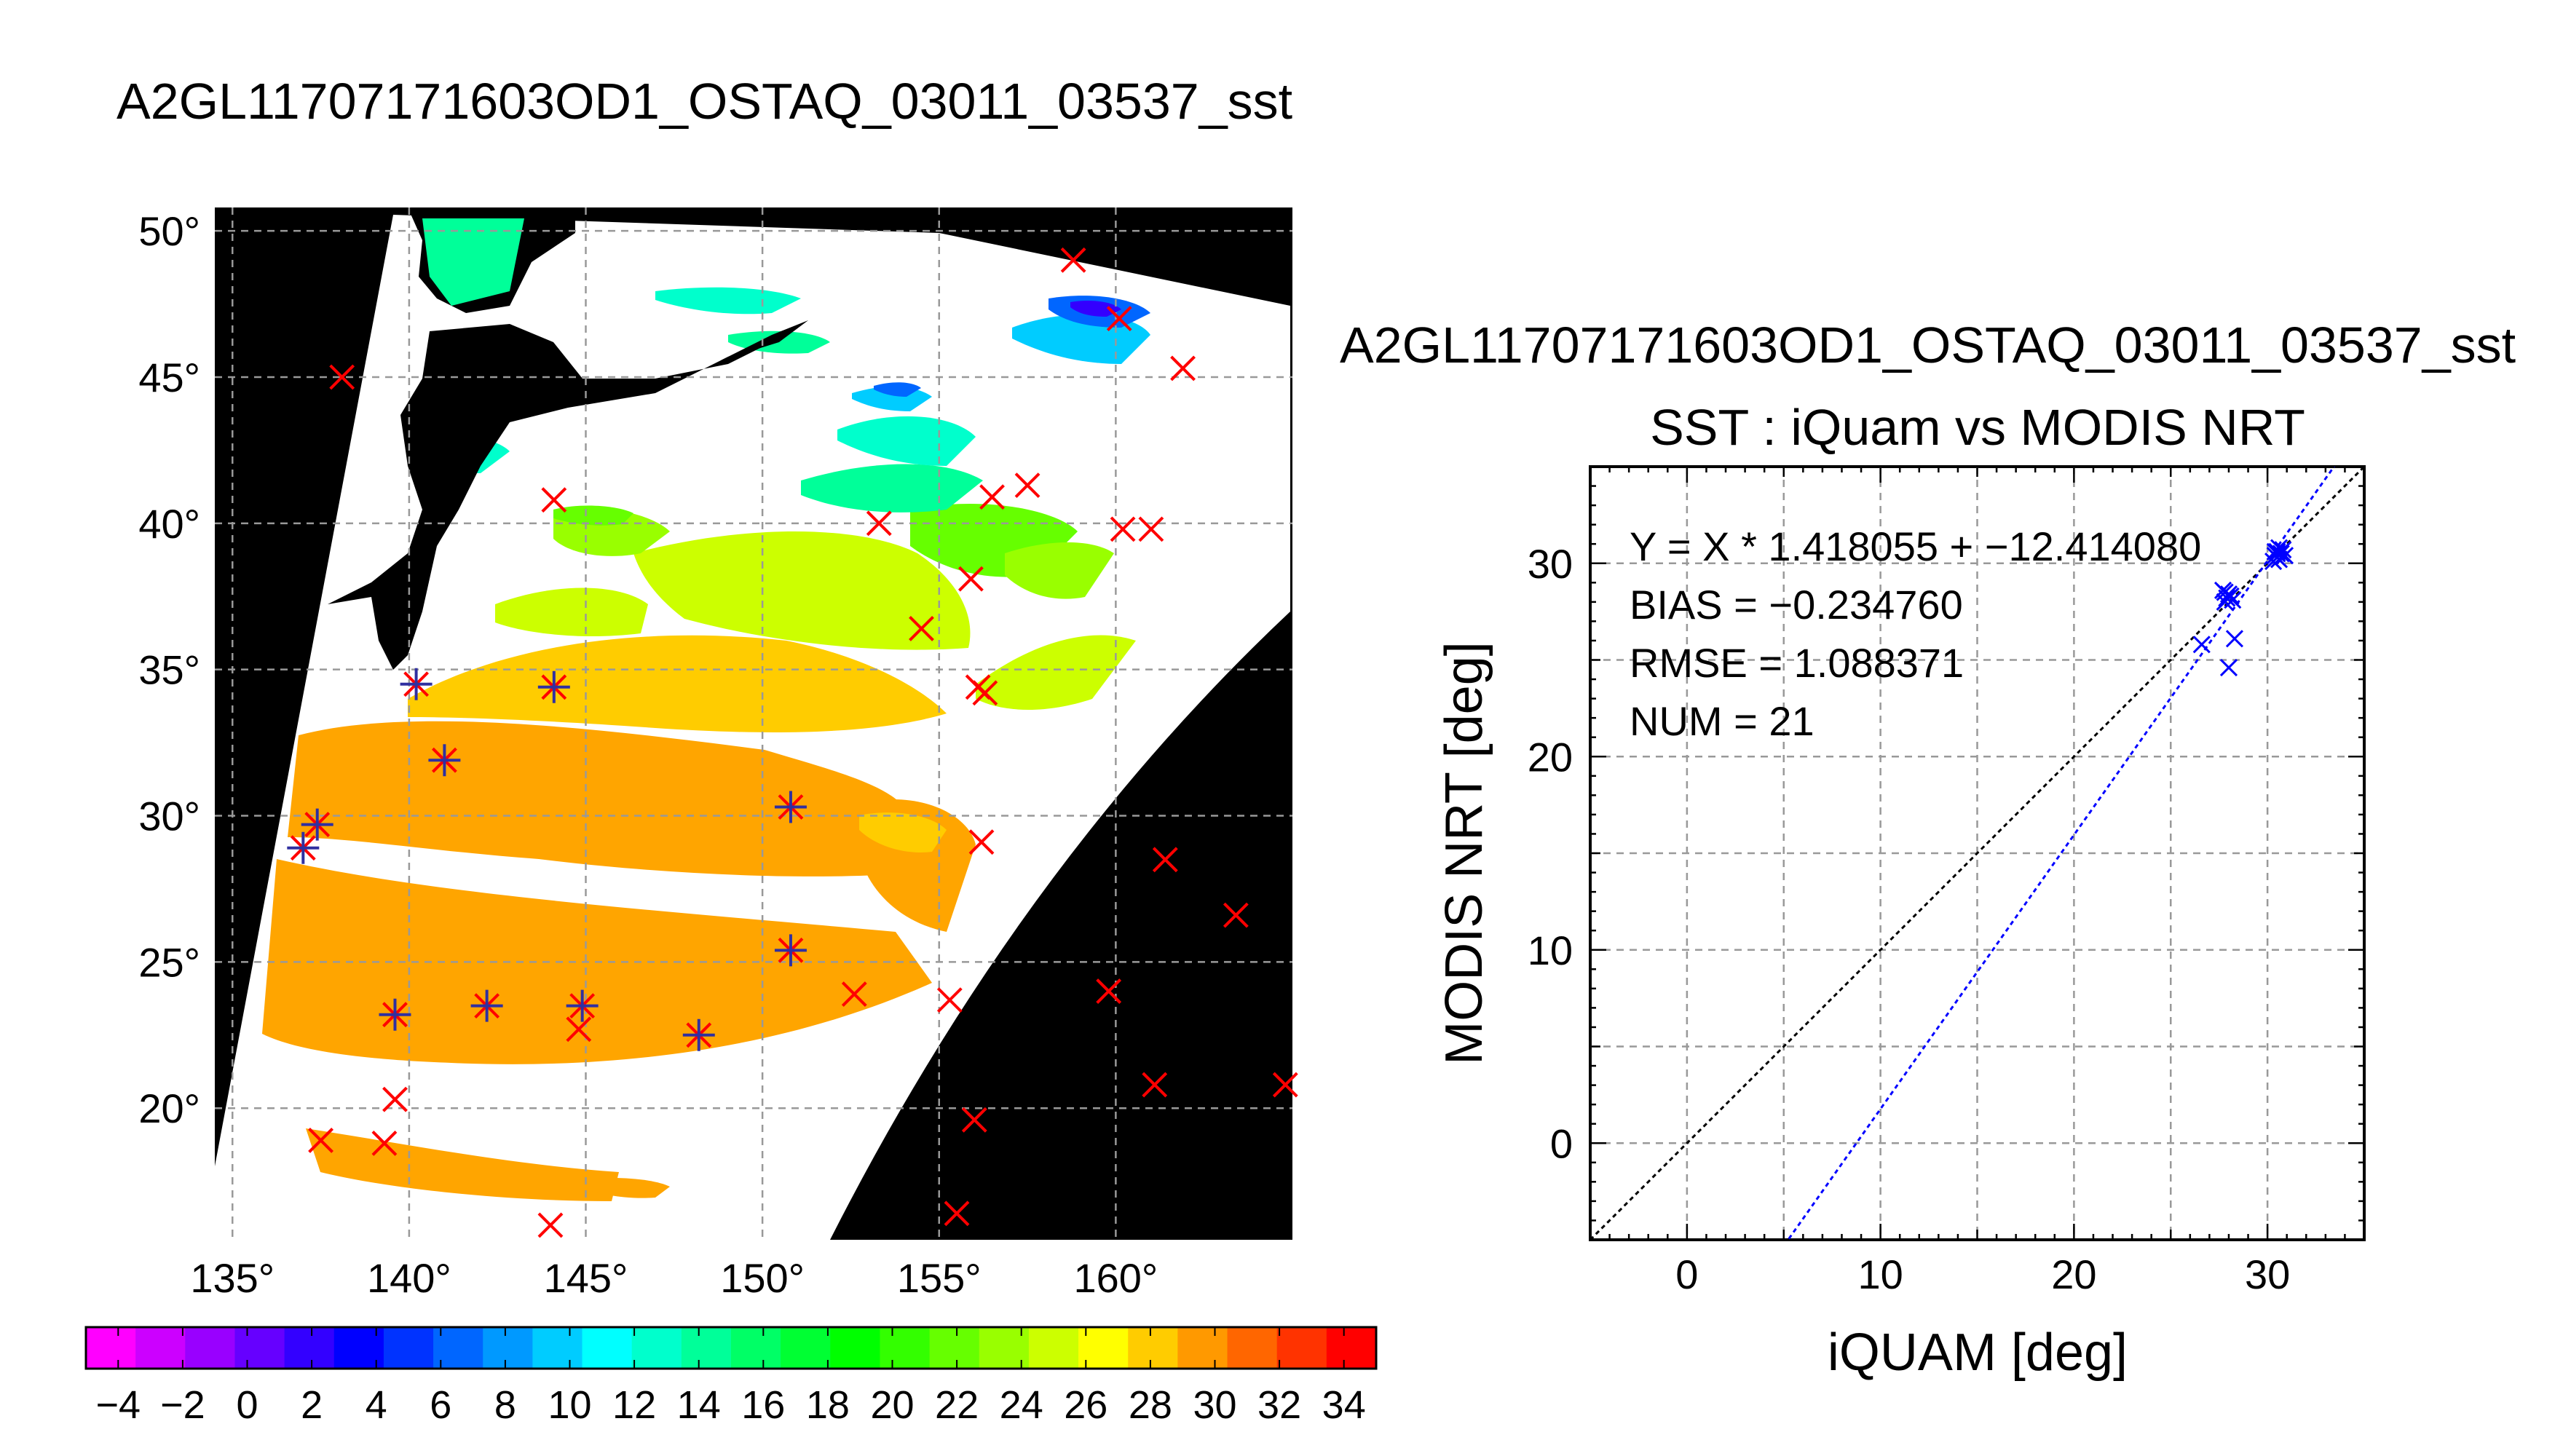  What do you see at coordinates (892, 1405) in the screenshot?
I see `colorbar-tick-label: 20` at bounding box center [892, 1405].